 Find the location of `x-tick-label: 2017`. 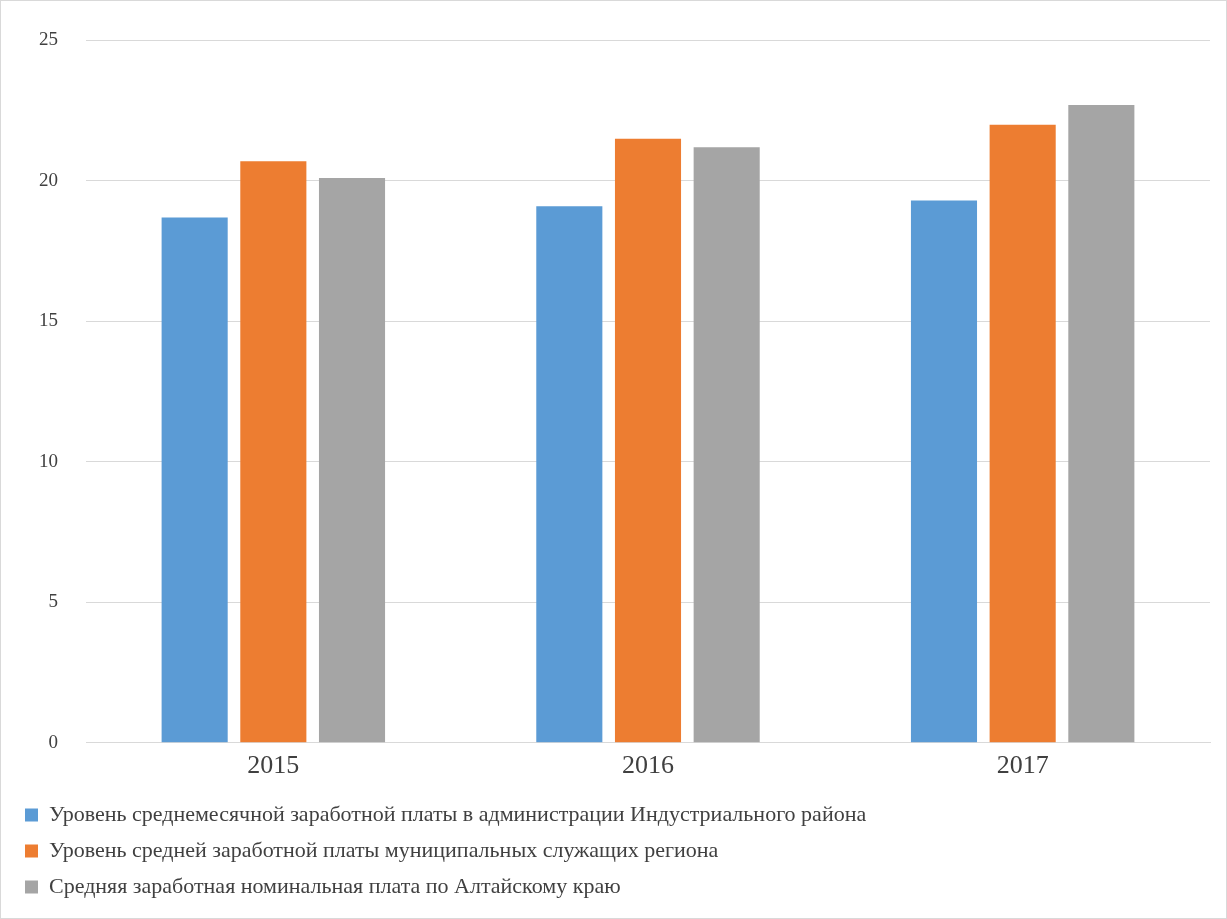

x-tick-label: 2017 is located at coordinates (1022, 765).